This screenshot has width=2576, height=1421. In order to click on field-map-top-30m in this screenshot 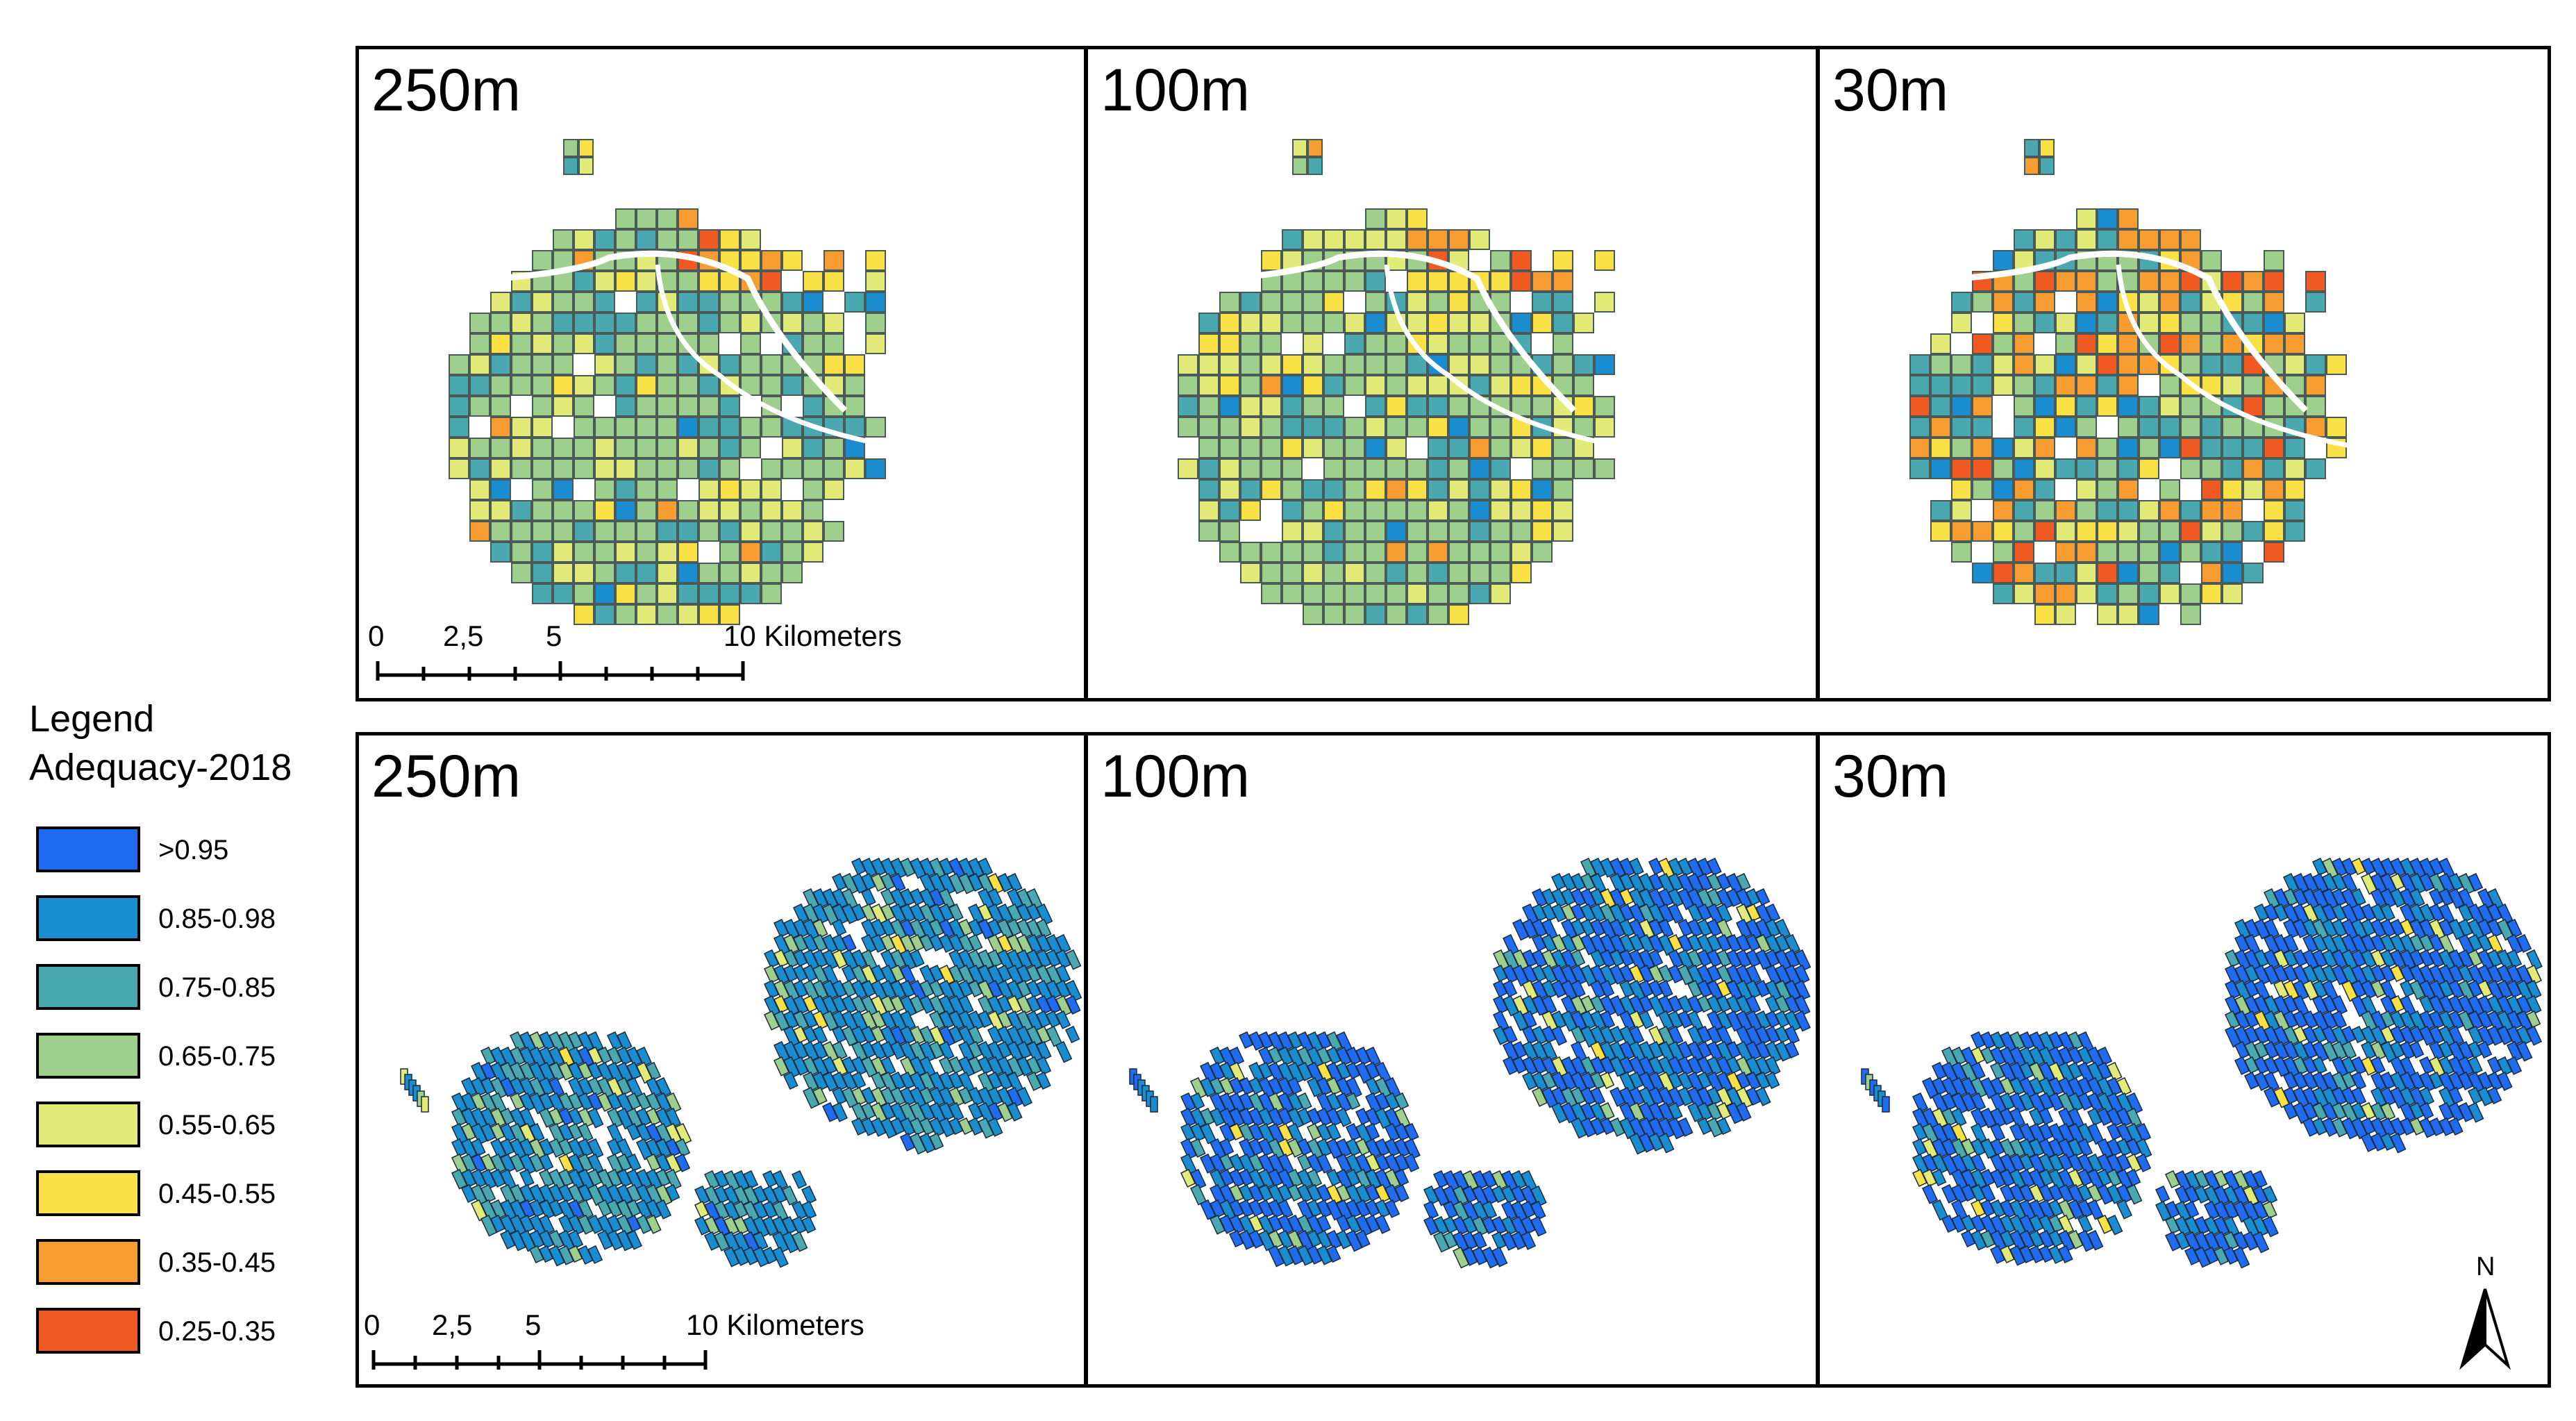, I will do `click(2128, 382)`.